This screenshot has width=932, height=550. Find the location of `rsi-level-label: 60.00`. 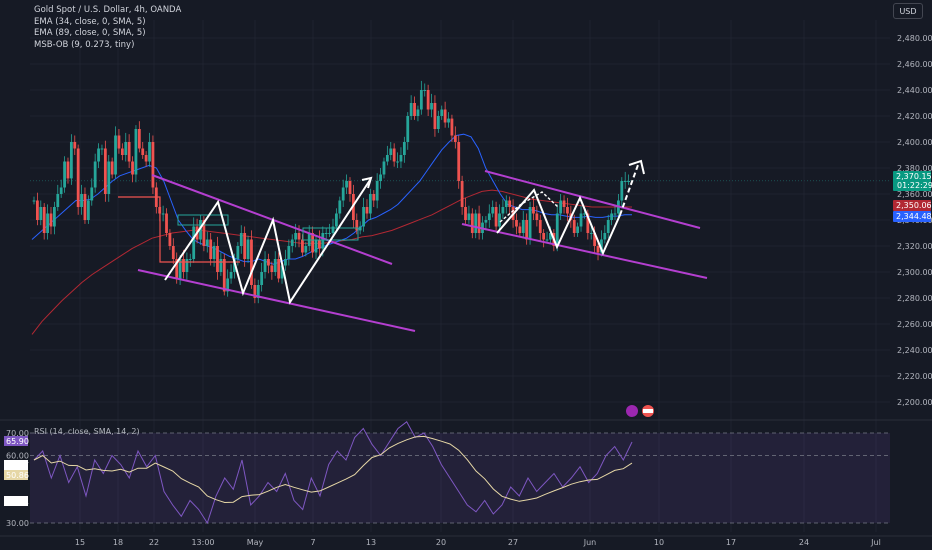

rsi-level-label: 60.00 is located at coordinates (17, 456).